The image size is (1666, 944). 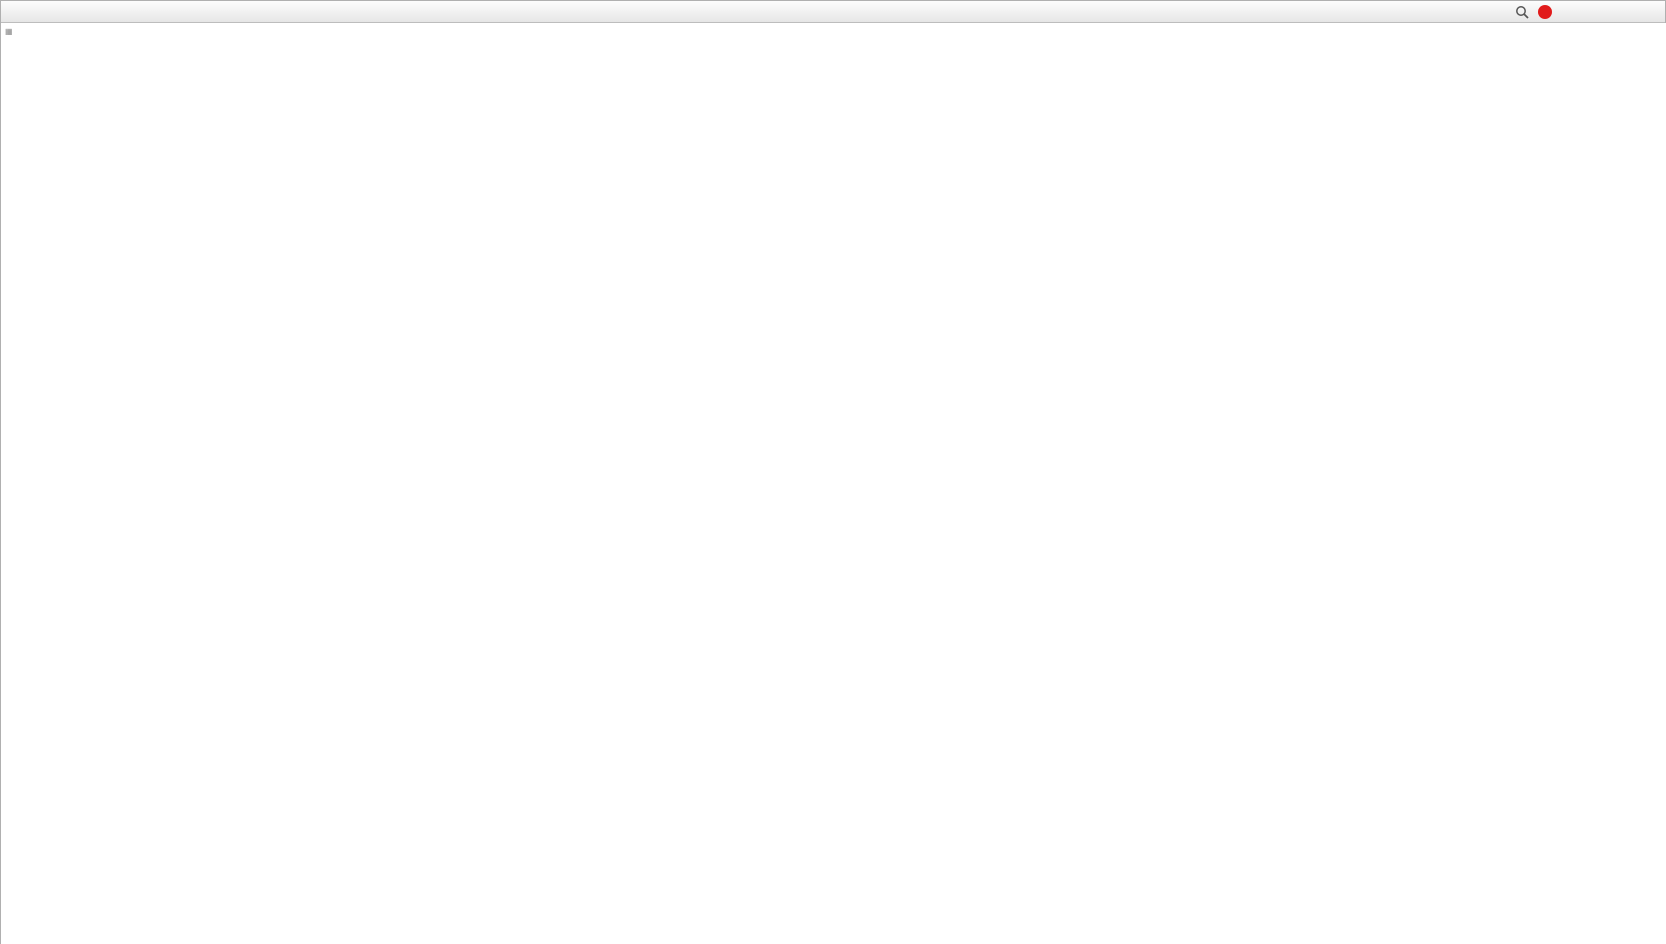 I want to click on search-icon, so click(x=1522, y=12).